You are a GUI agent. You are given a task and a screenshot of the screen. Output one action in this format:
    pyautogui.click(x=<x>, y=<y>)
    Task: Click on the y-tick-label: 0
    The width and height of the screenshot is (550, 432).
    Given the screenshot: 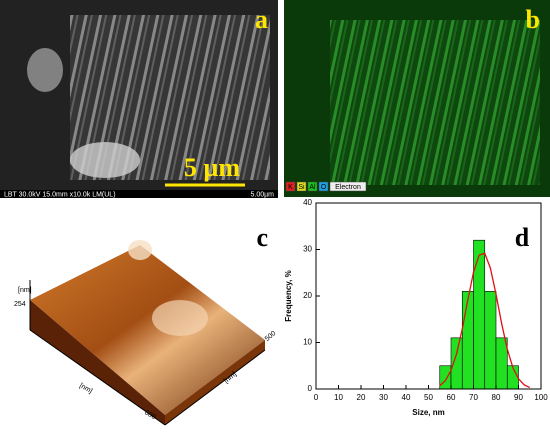 What is the action you would take?
    pyautogui.click(x=310, y=388)
    